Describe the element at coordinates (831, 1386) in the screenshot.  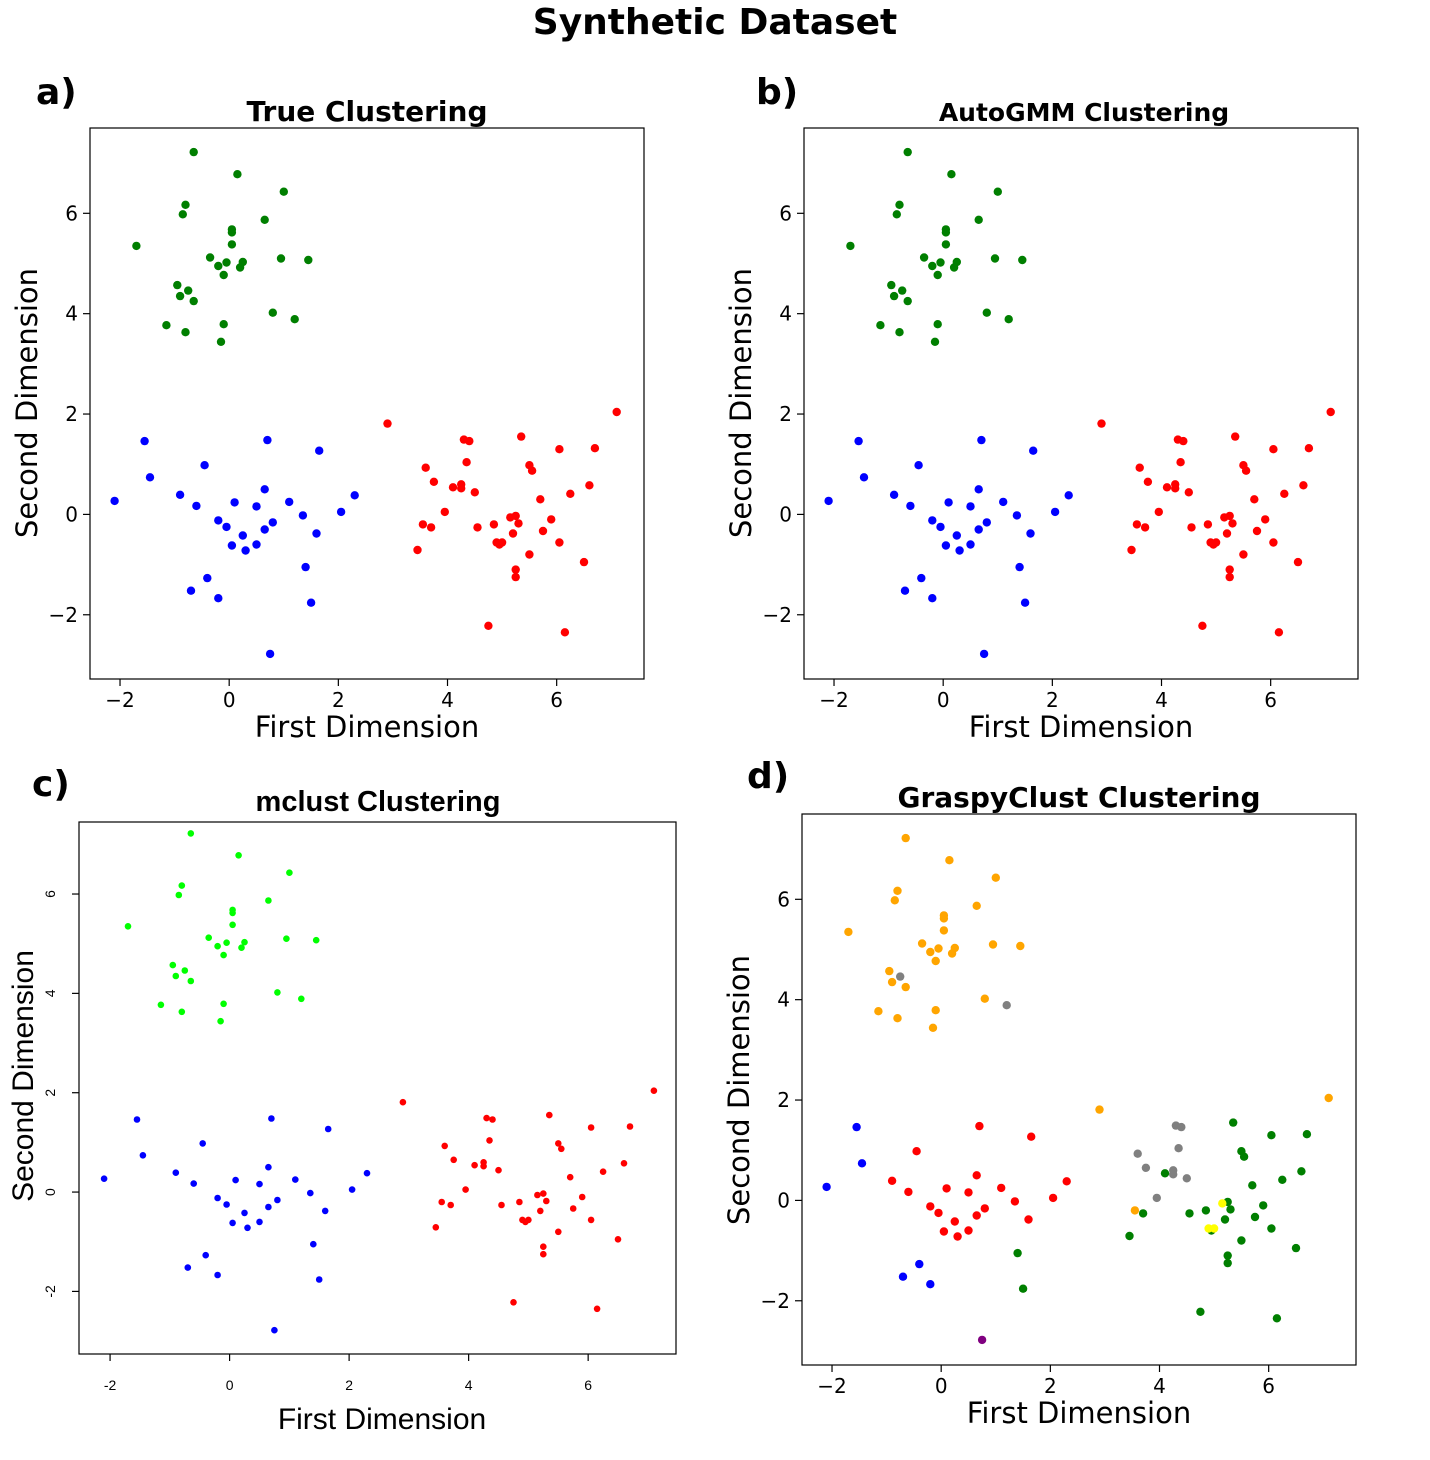
I see `x-tick-label-d: −2` at that location.